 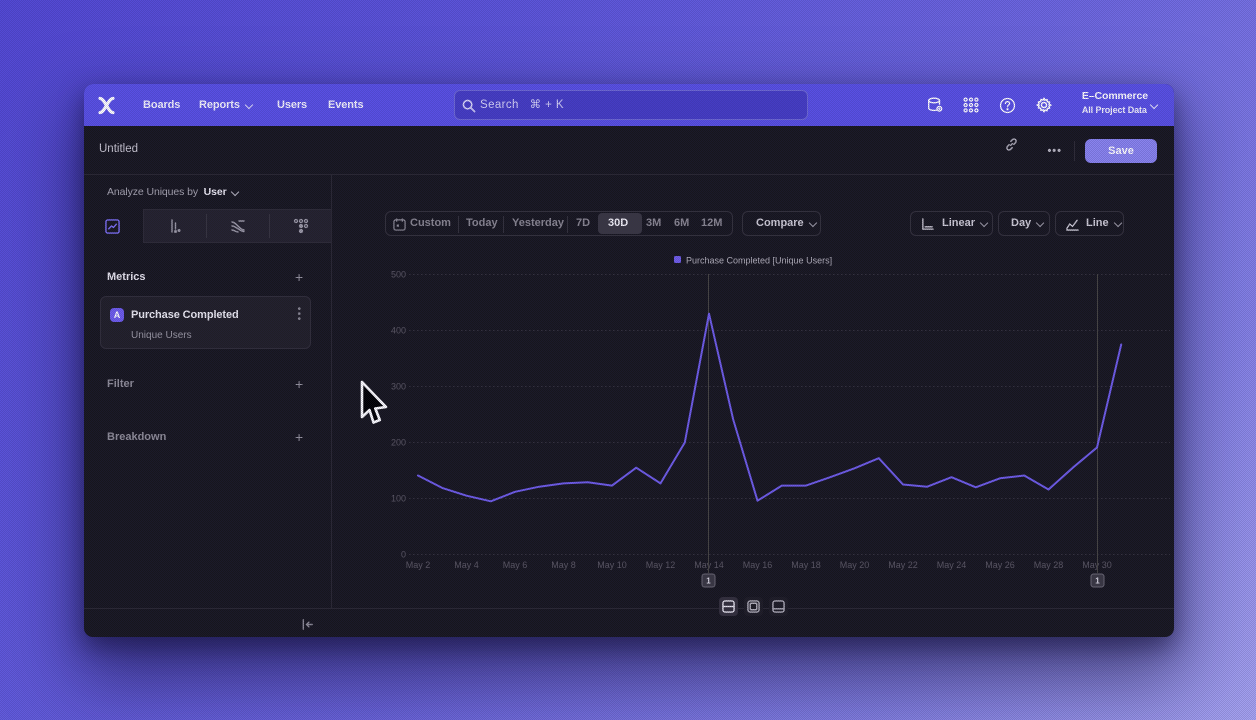 What do you see at coordinates (1049, 565) in the screenshot?
I see `svg-text: May 28` at bounding box center [1049, 565].